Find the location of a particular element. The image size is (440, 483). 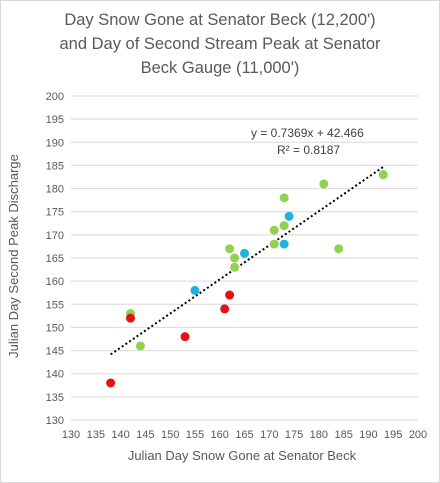

trendline-equation: y = 0.7369x + 42.466 is located at coordinates (307, 133).